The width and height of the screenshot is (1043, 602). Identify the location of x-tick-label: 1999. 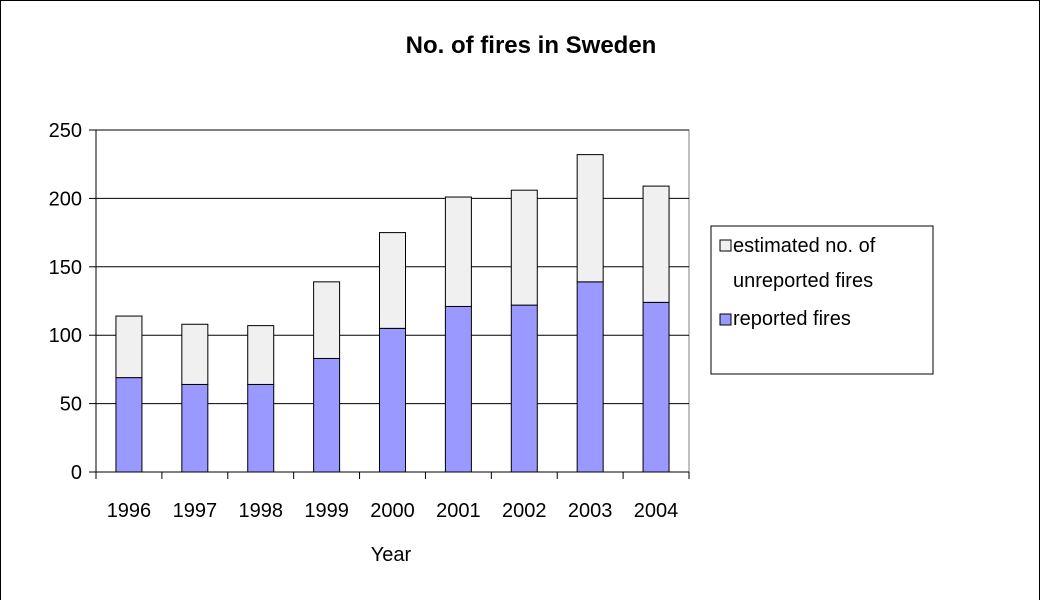
(326, 511).